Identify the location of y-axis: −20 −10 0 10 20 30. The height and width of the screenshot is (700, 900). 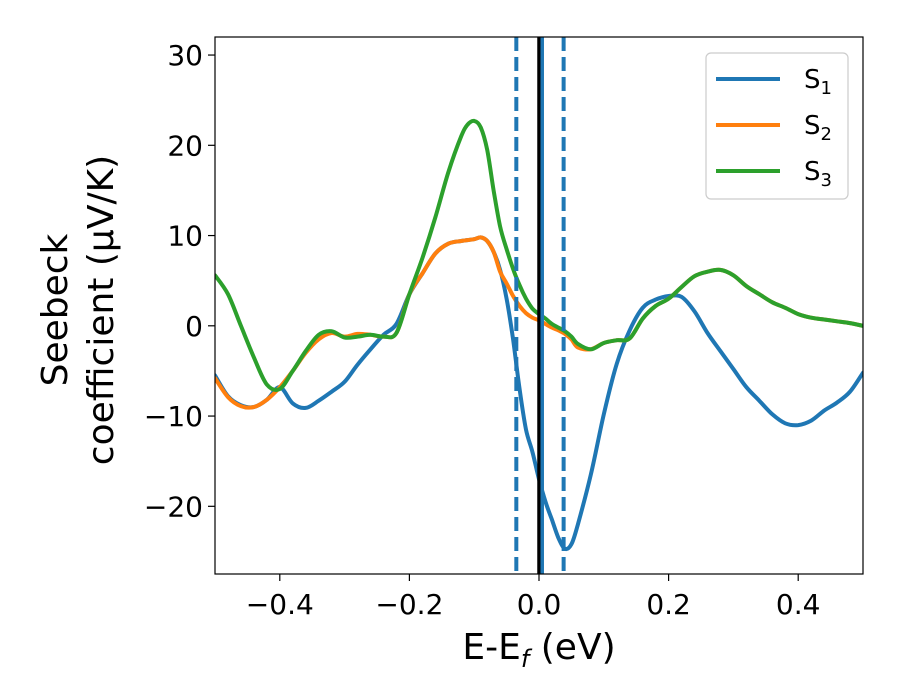
(179, 281).